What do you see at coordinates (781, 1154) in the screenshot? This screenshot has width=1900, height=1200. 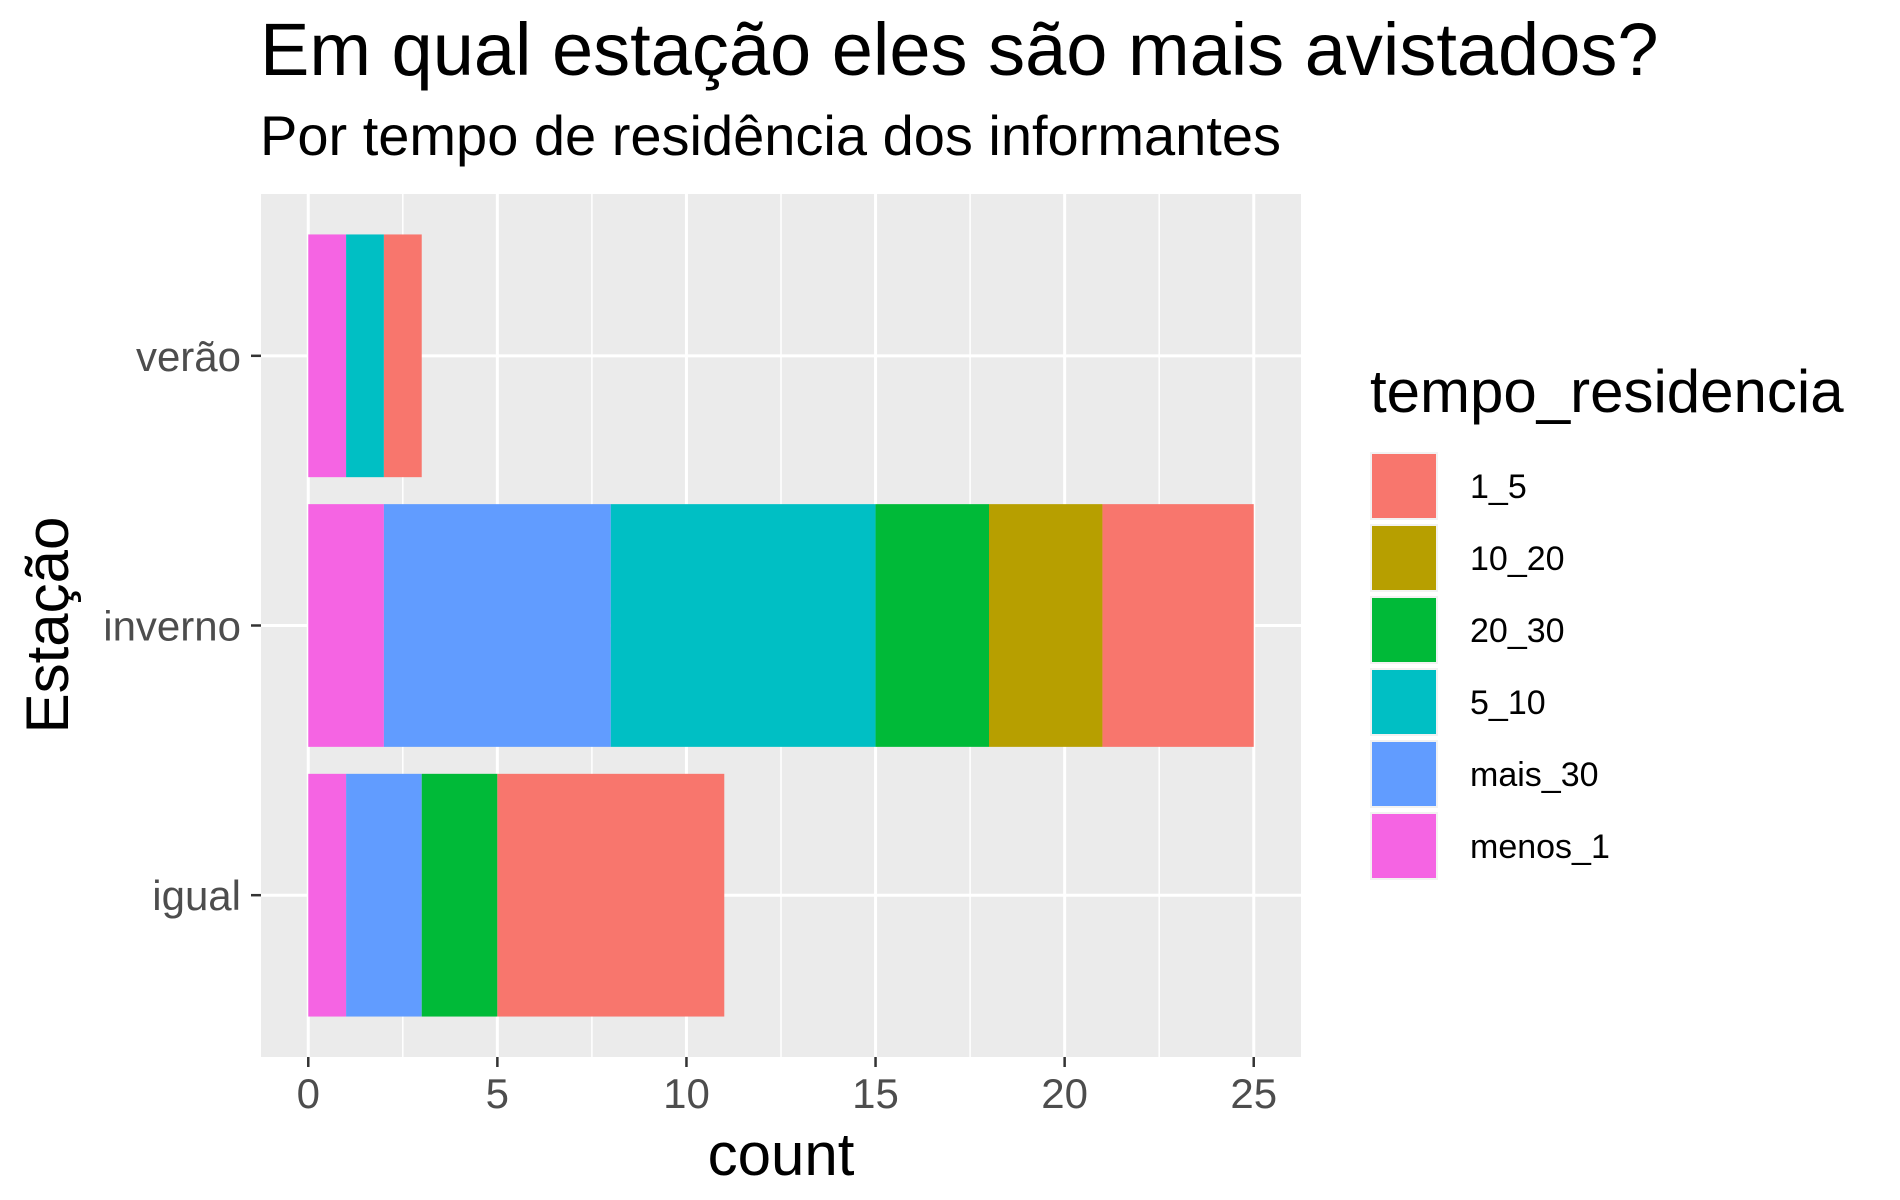 I see `x-axis-title: count` at bounding box center [781, 1154].